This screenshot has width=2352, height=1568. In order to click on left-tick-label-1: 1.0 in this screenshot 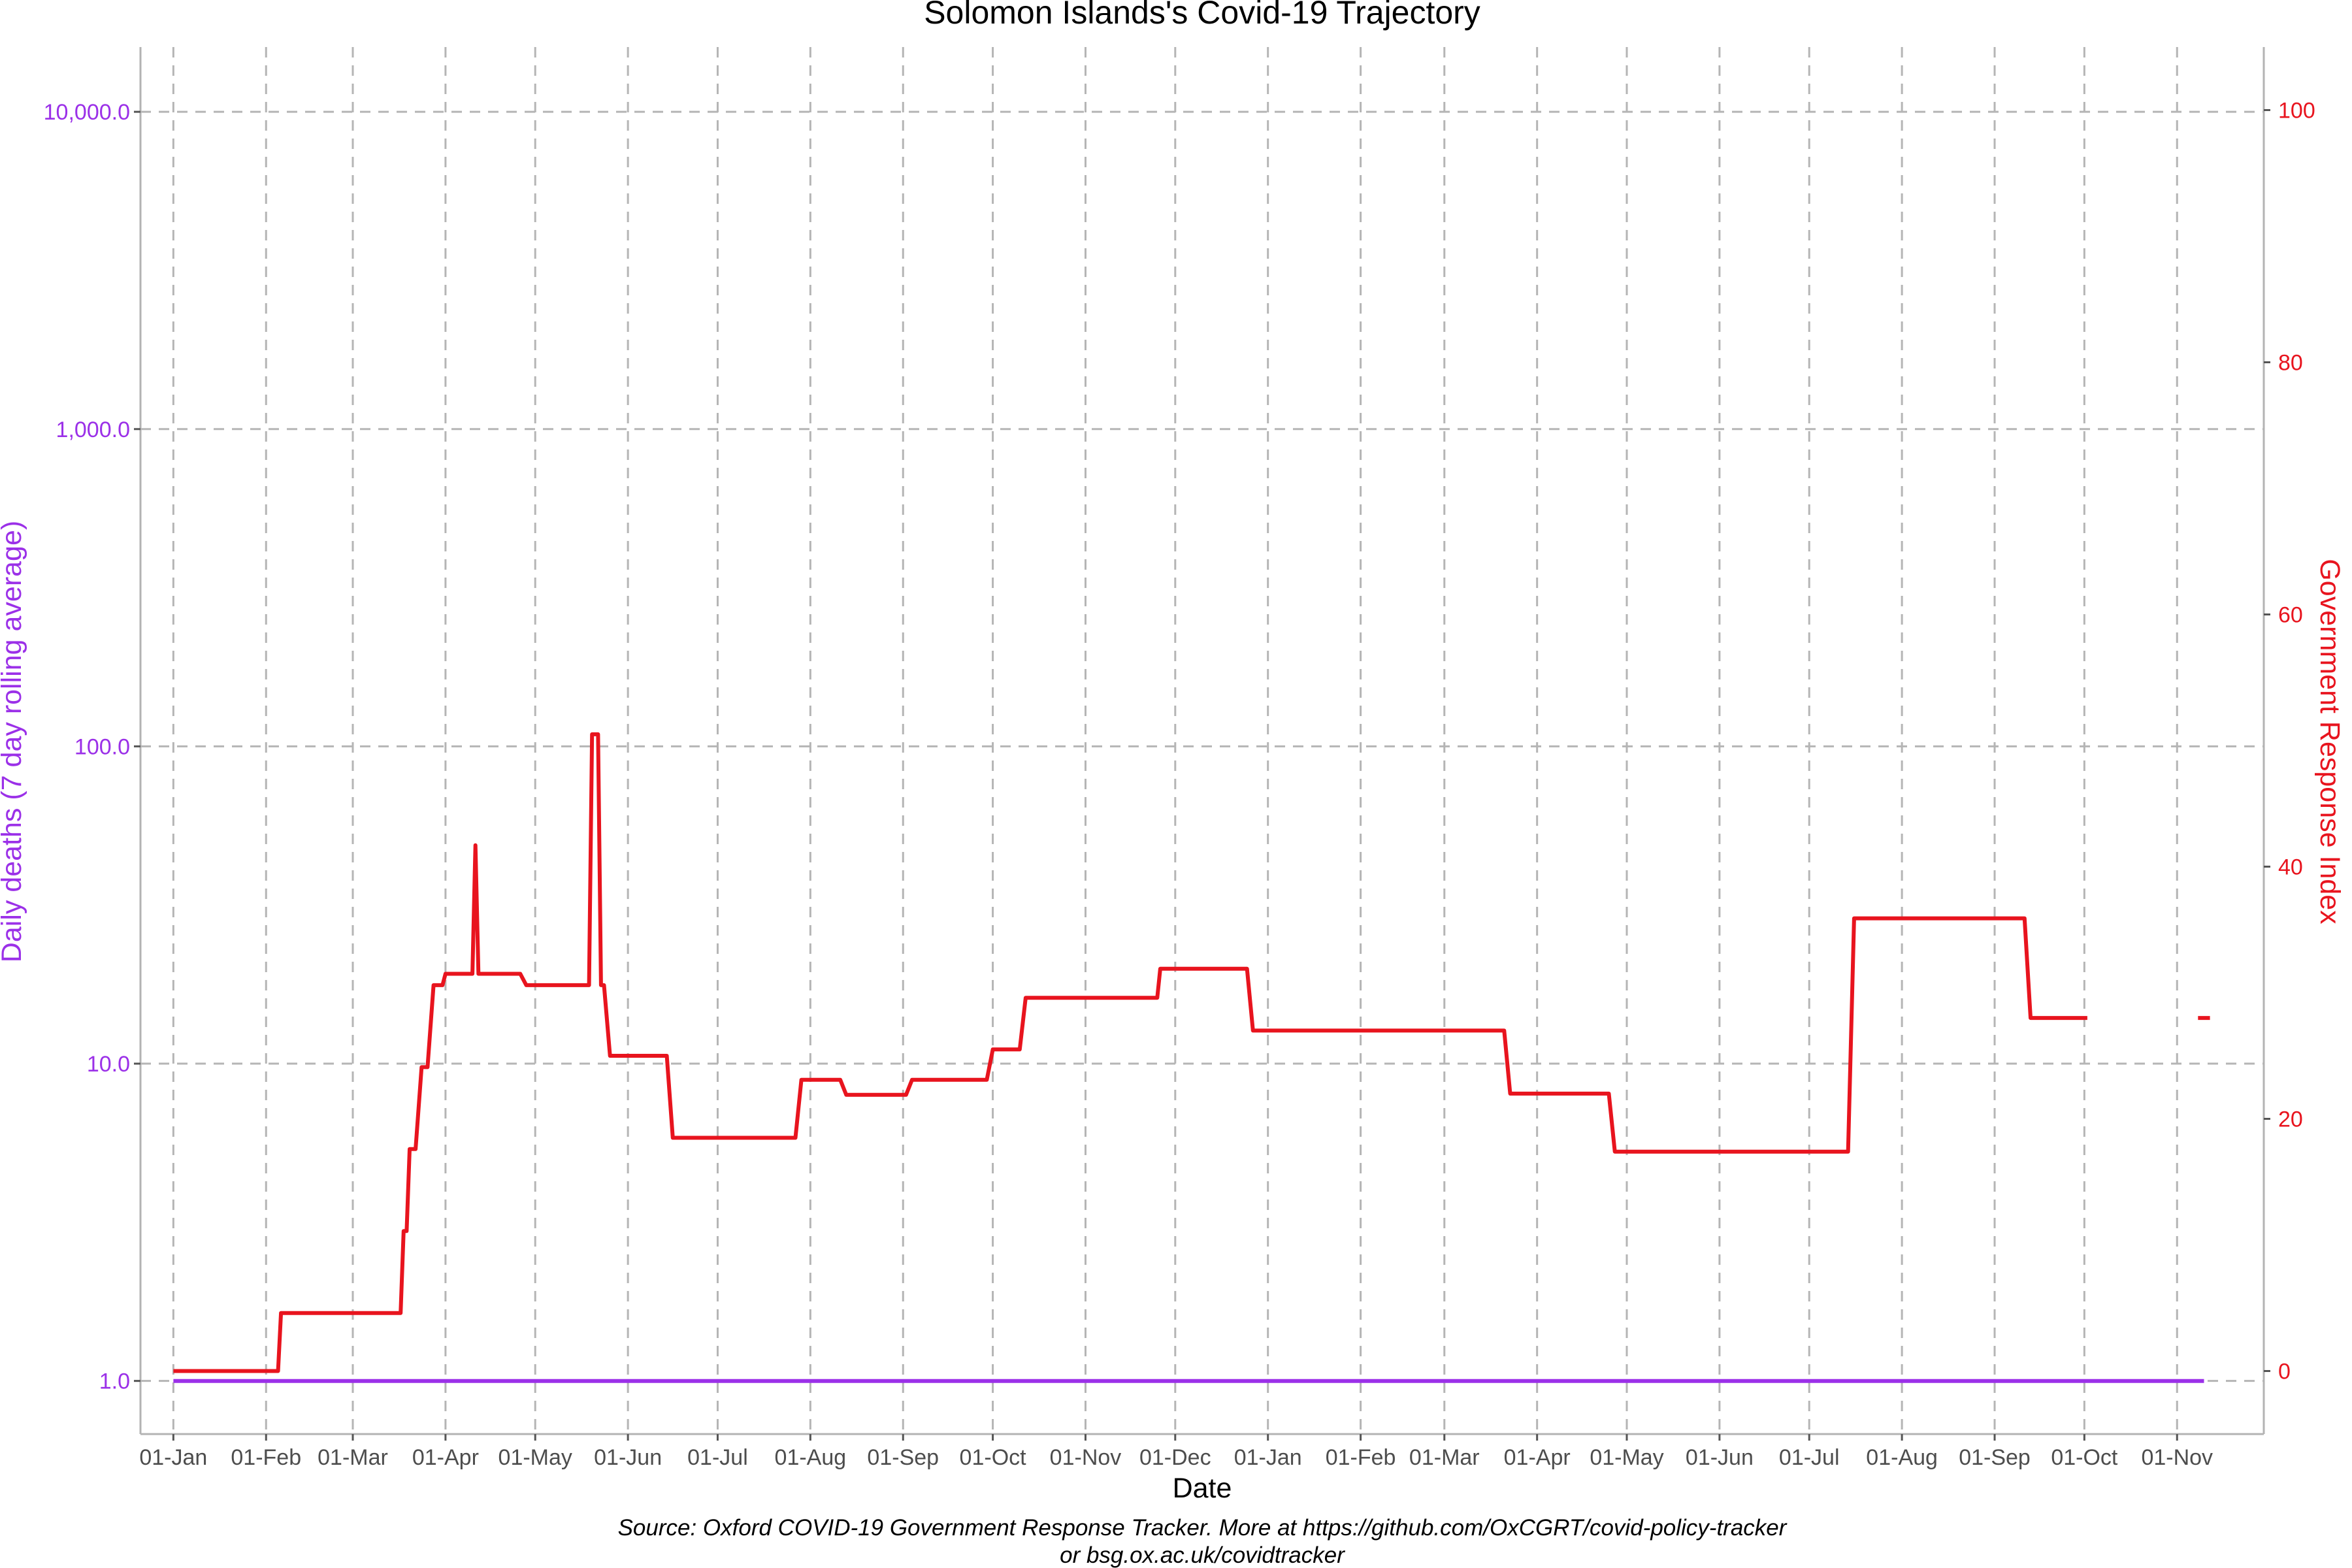, I will do `click(114, 1381)`.